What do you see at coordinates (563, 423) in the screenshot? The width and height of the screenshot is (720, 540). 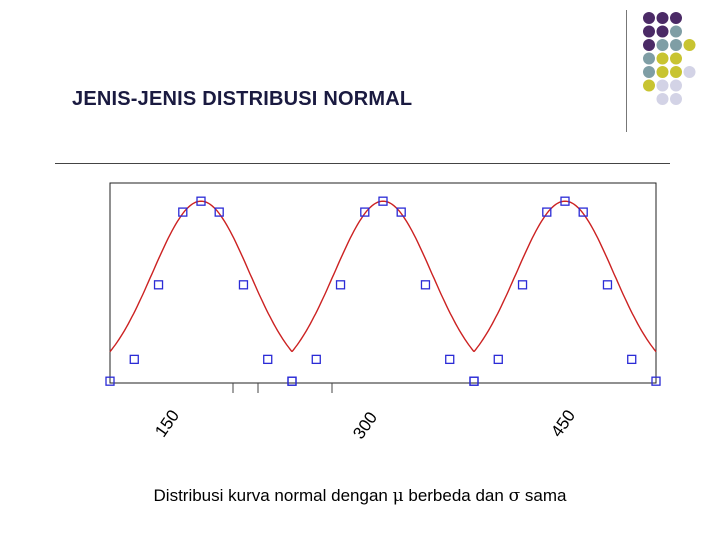 I see `x-tick-label: 450` at bounding box center [563, 423].